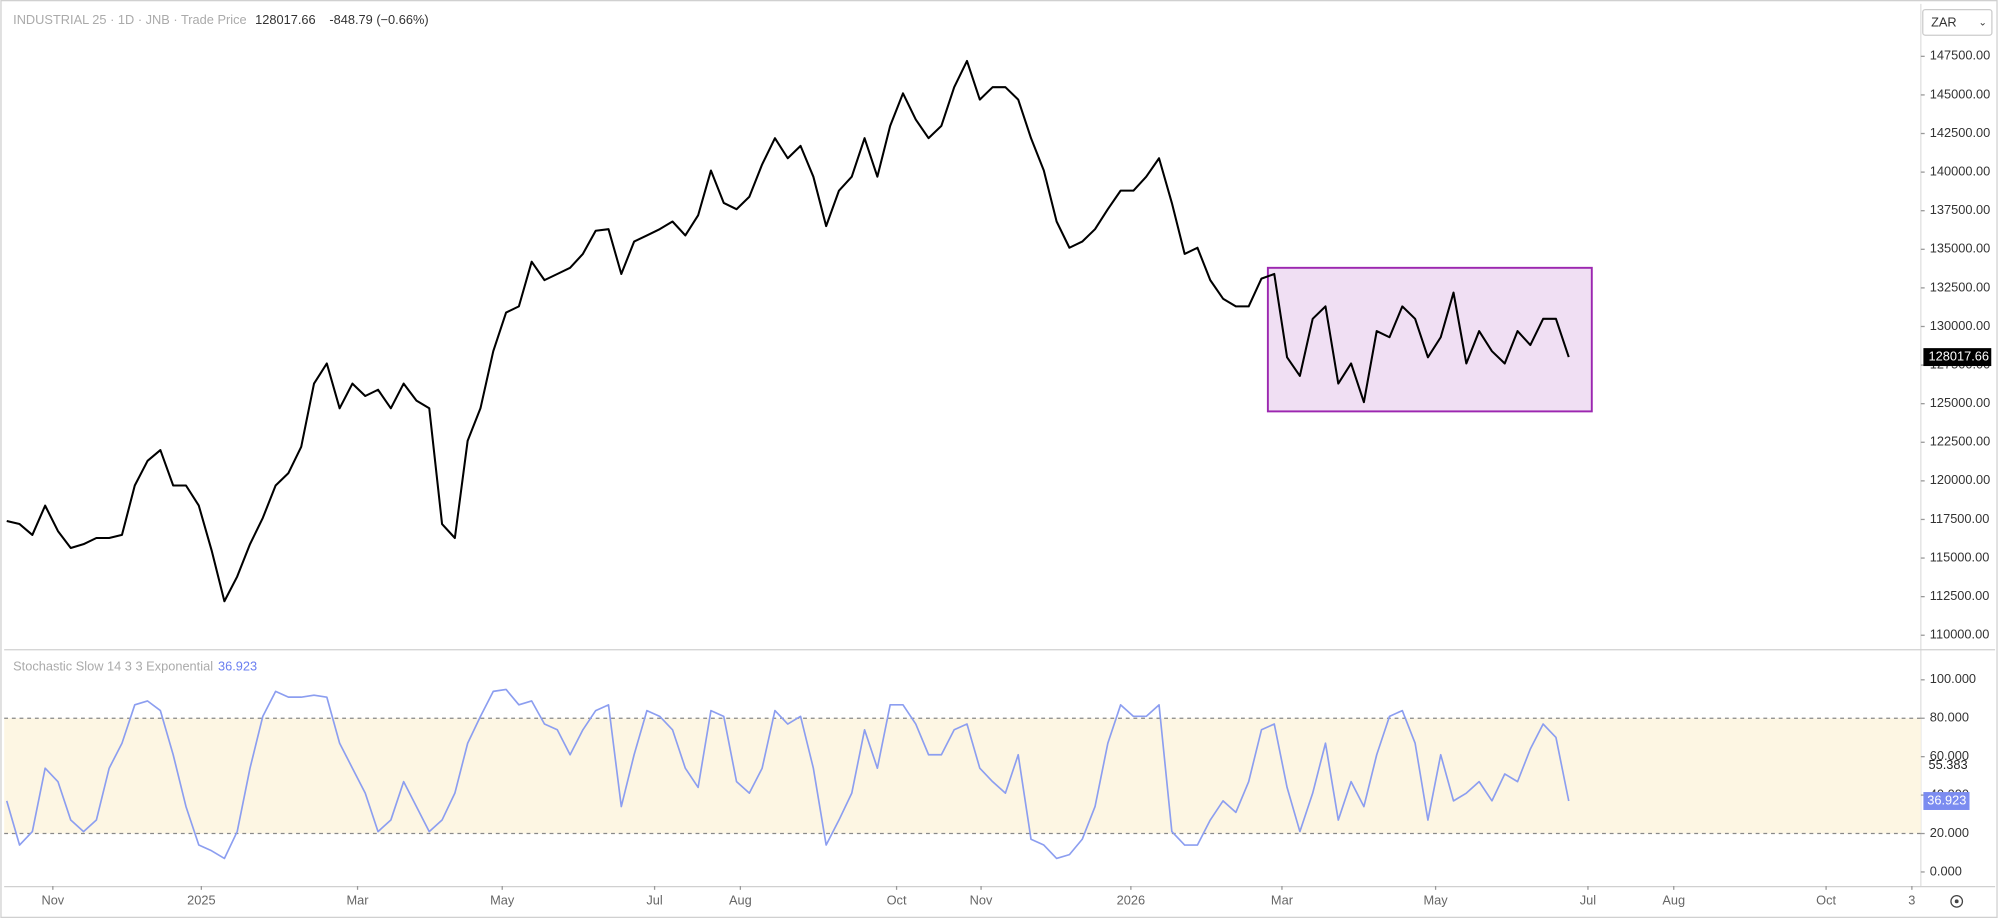 This screenshot has width=1998, height=918. I want to click on range-box, so click(1429, 339).